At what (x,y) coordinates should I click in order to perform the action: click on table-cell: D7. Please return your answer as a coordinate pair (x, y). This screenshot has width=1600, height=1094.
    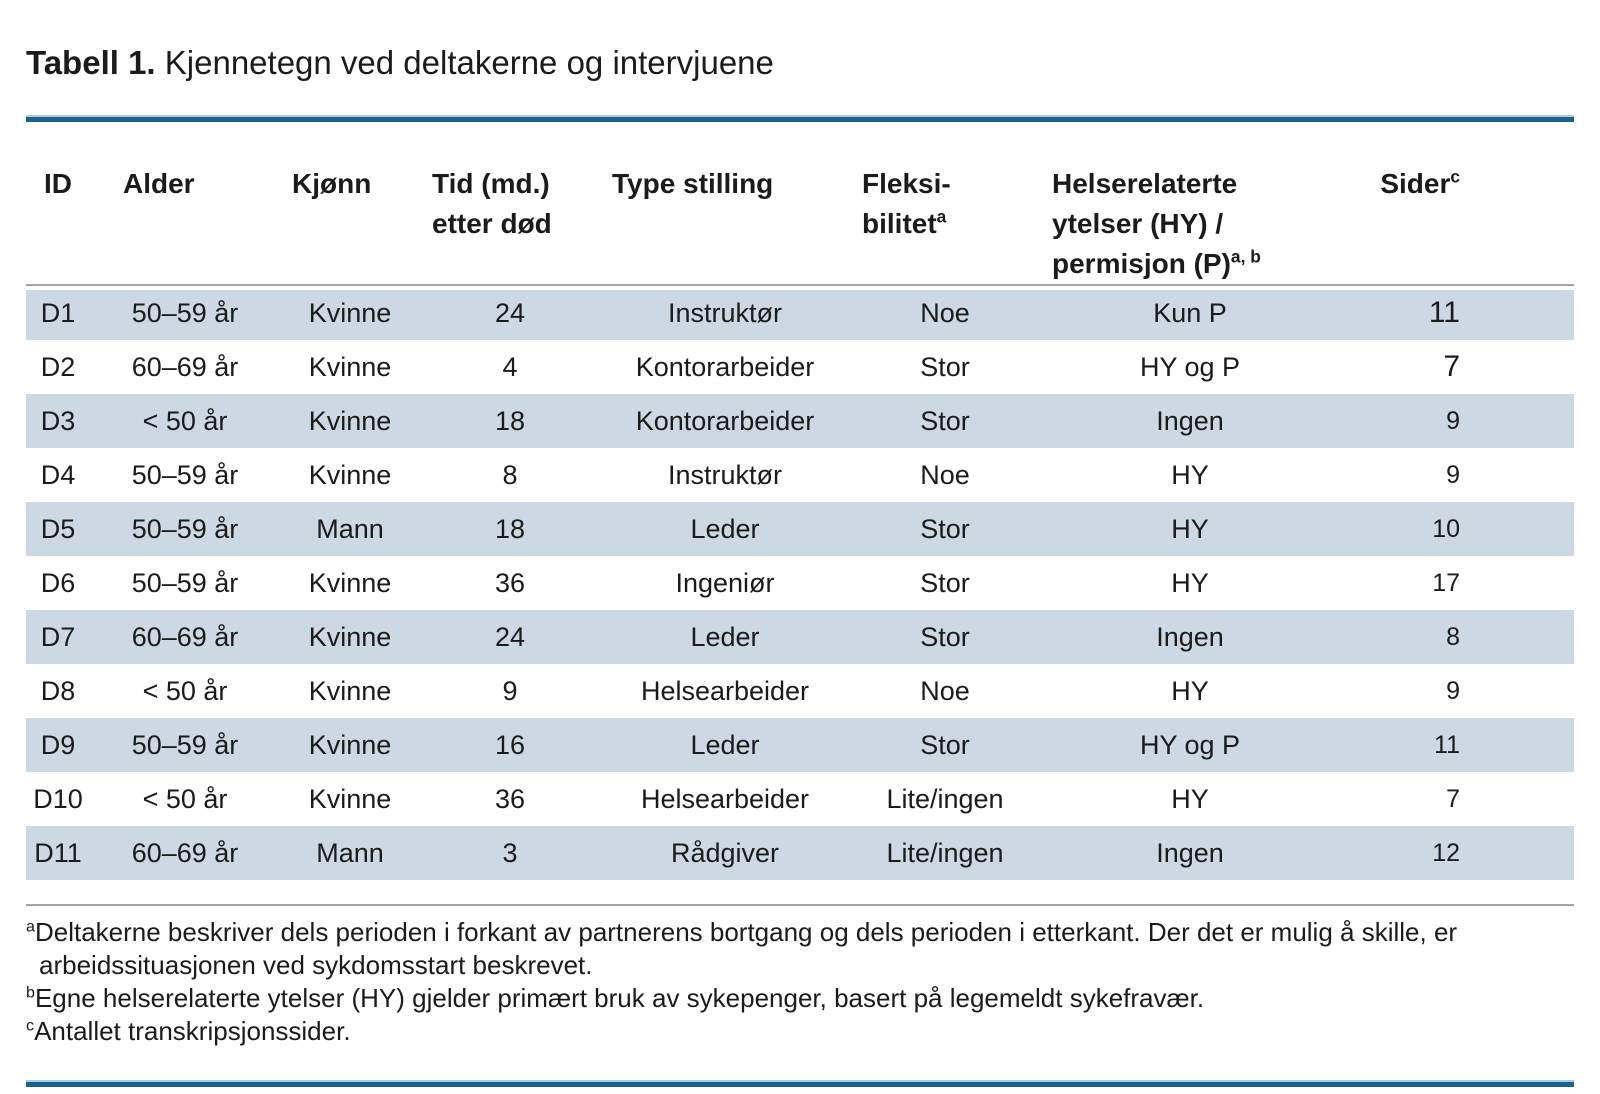
    Looking at the image, I should click on (58, 637).